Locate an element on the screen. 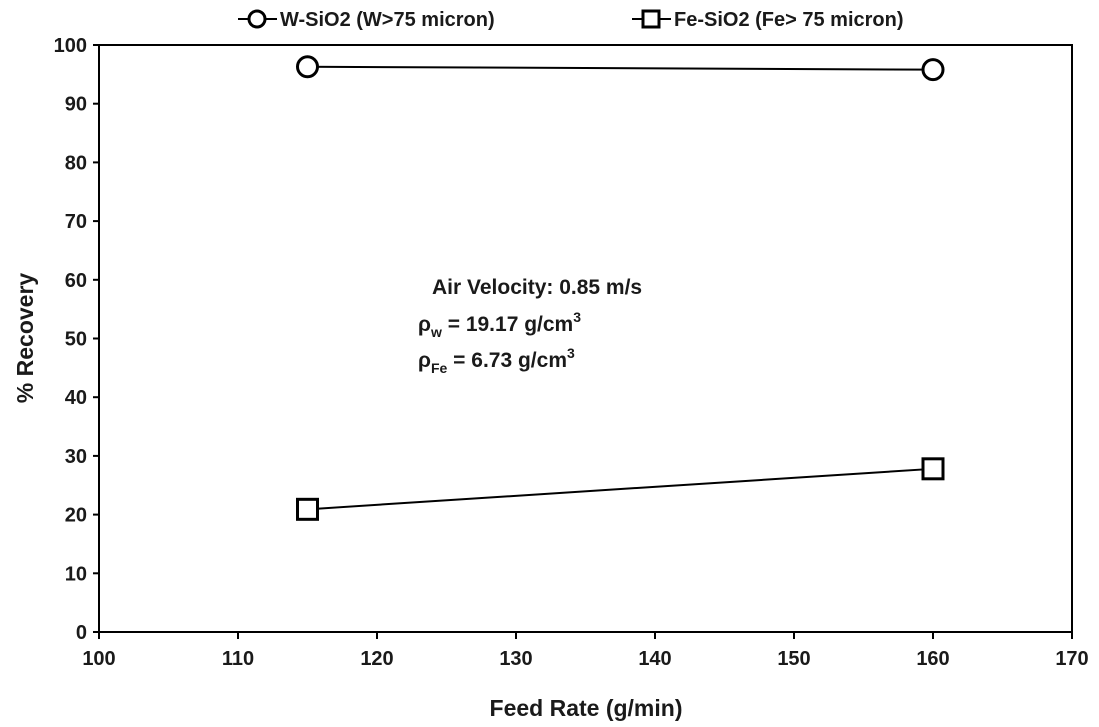 Image resolution: width=1099 pixels, height=727 pixels. y-axis: 0 10 20 30 40 50 60 70 80 90 100 is located at coordinates (76, 339).